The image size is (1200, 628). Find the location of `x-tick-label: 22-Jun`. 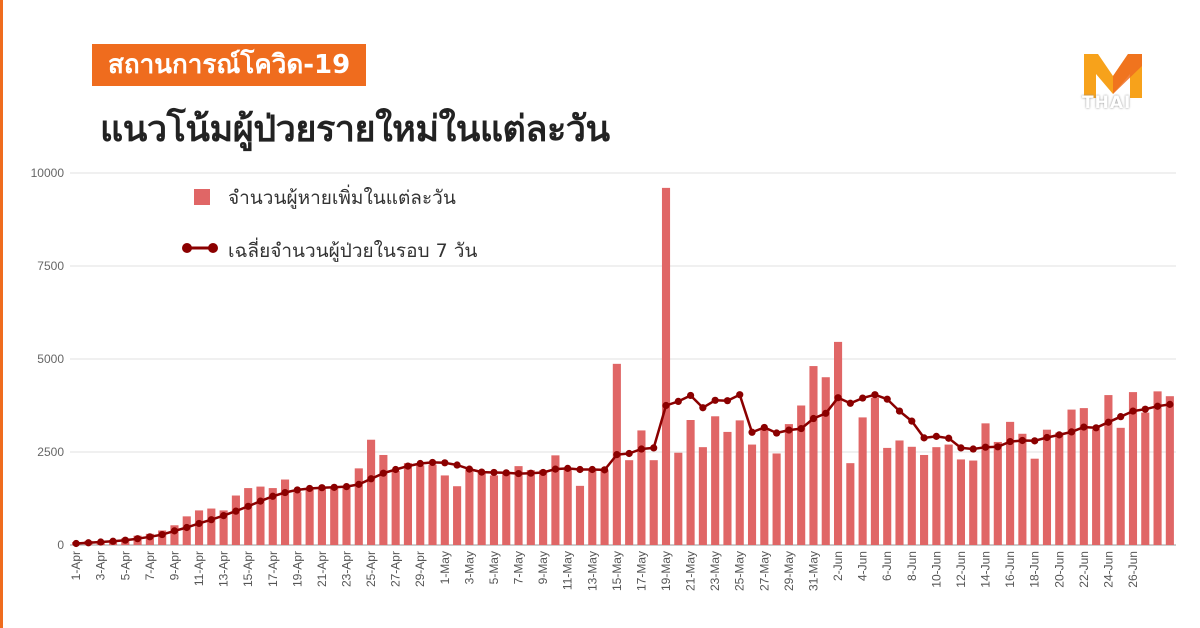

x-tick-label: 22-Jun is located at coordinates (1084, 569).